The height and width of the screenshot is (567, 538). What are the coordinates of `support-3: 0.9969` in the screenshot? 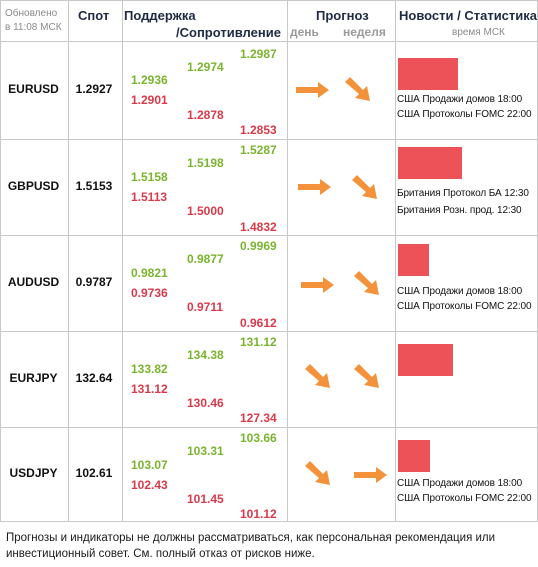 It's located at (258, 246).